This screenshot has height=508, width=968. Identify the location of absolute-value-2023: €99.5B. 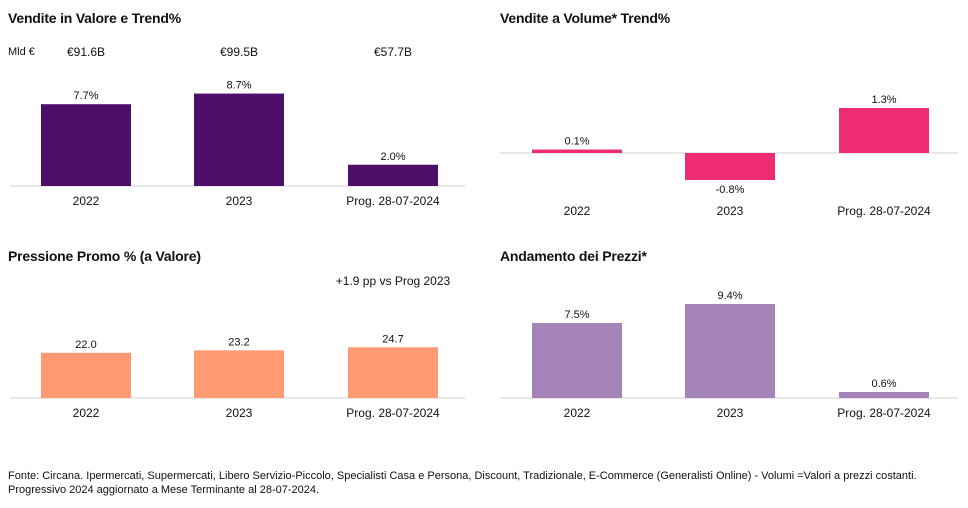
(239, 52).